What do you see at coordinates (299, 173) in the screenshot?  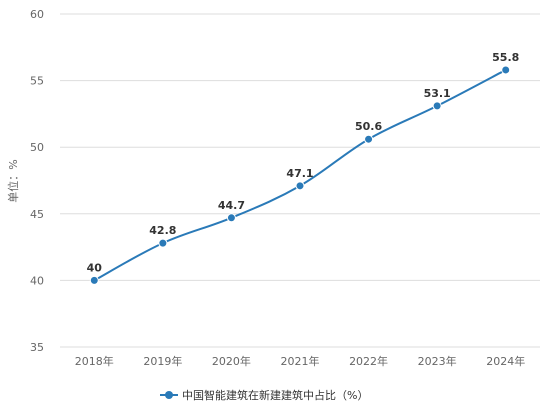 I see `data-label: 47.1` at bounding box center [299, 173].